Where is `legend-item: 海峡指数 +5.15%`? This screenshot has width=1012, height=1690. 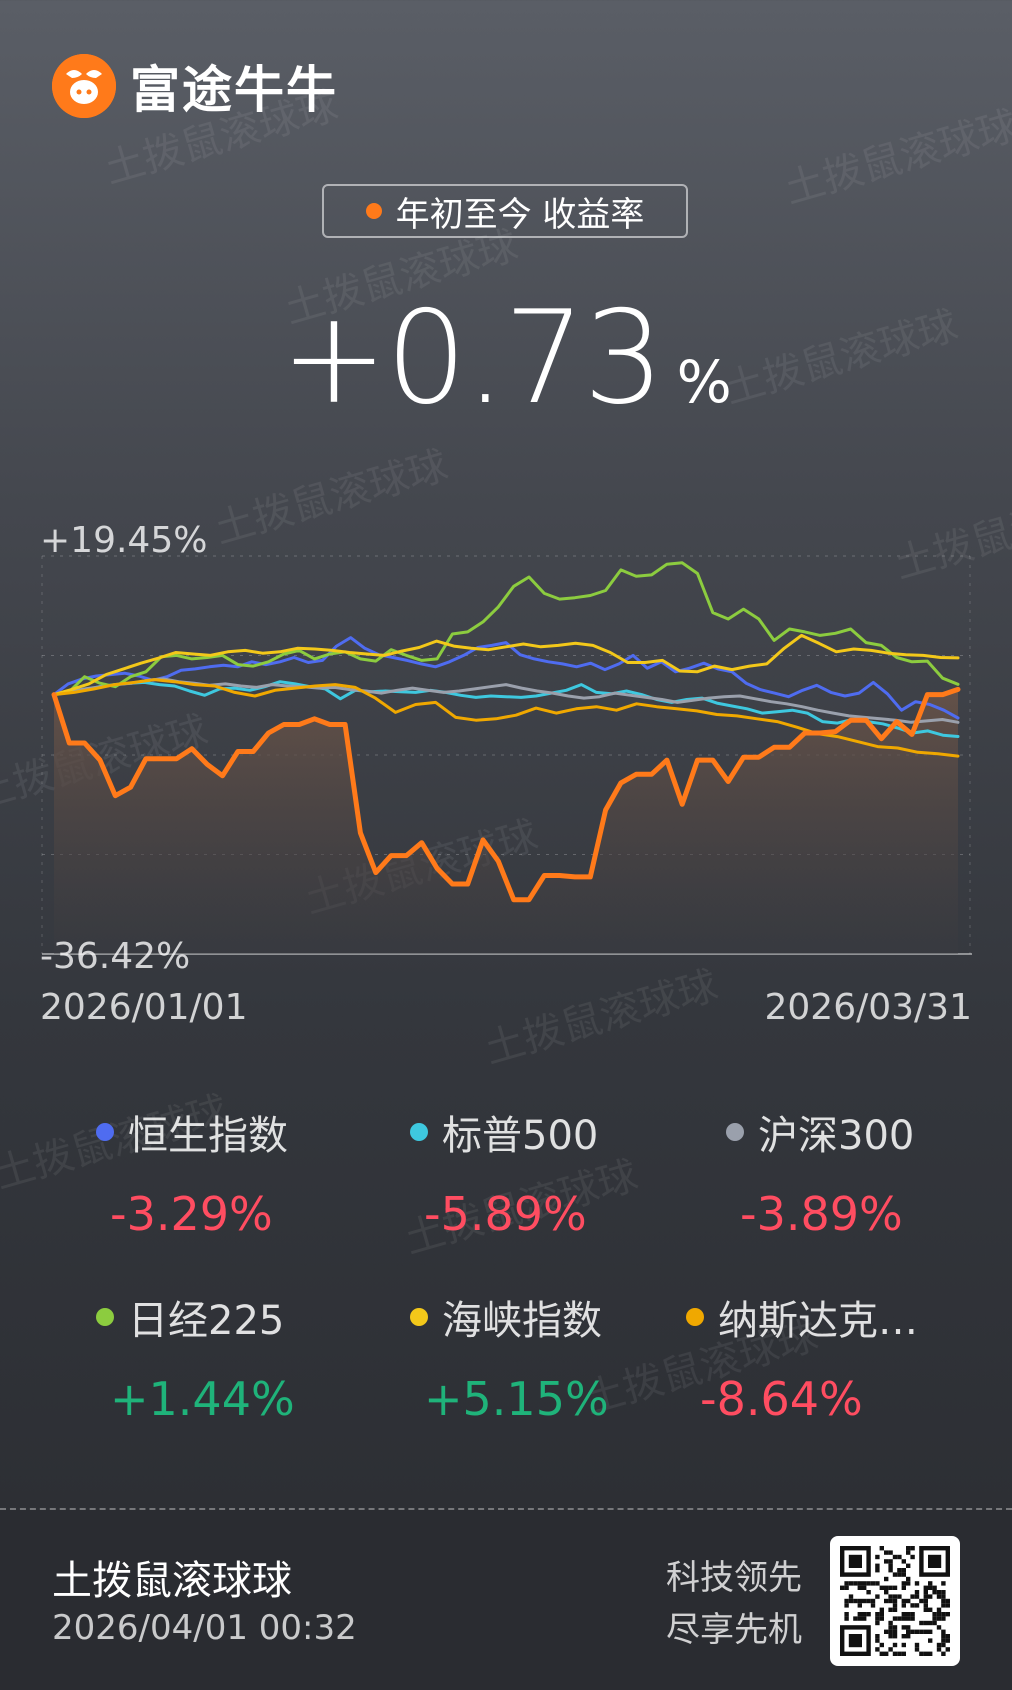 legend-item: 海峡指数 +5.15% is located at coordinates (560, 1357).